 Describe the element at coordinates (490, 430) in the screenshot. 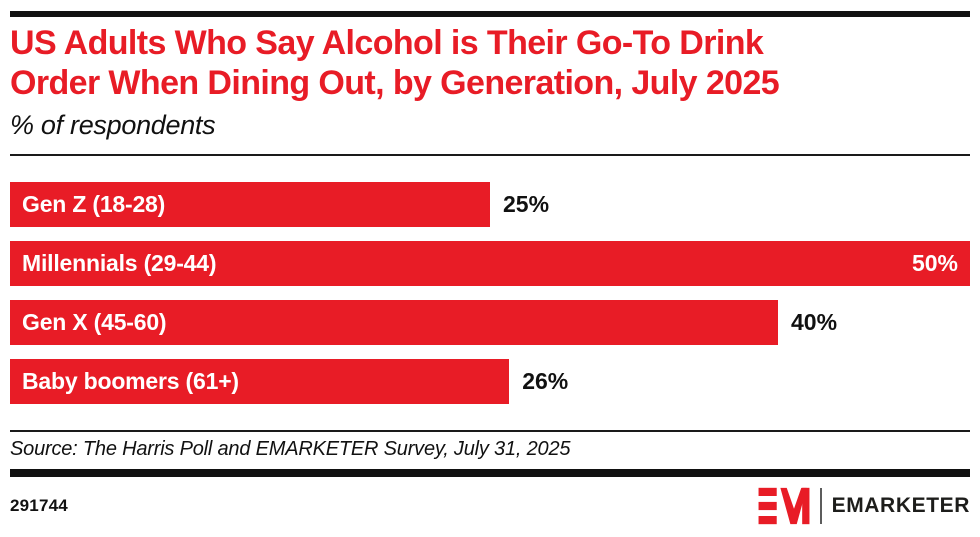

I see `divider-above-source` at that location.